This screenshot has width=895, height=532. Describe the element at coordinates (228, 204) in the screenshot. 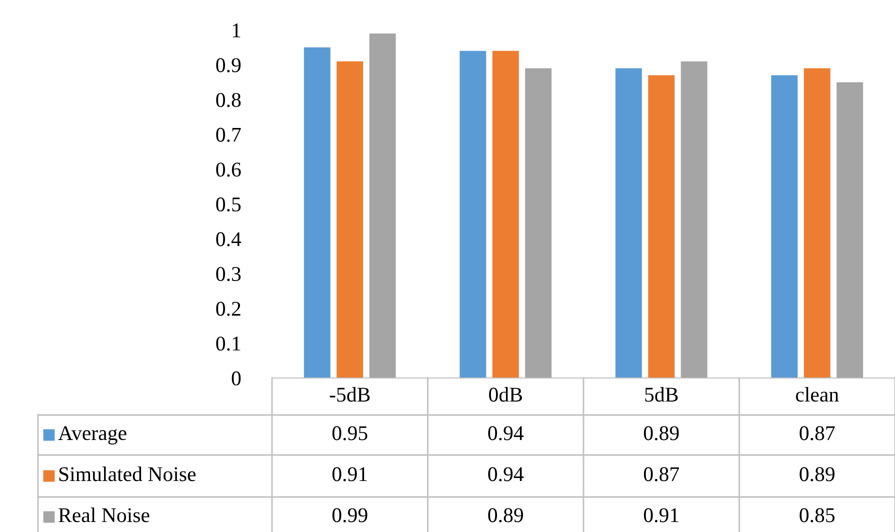

I see `y-tick-label: 0.5` at that location.